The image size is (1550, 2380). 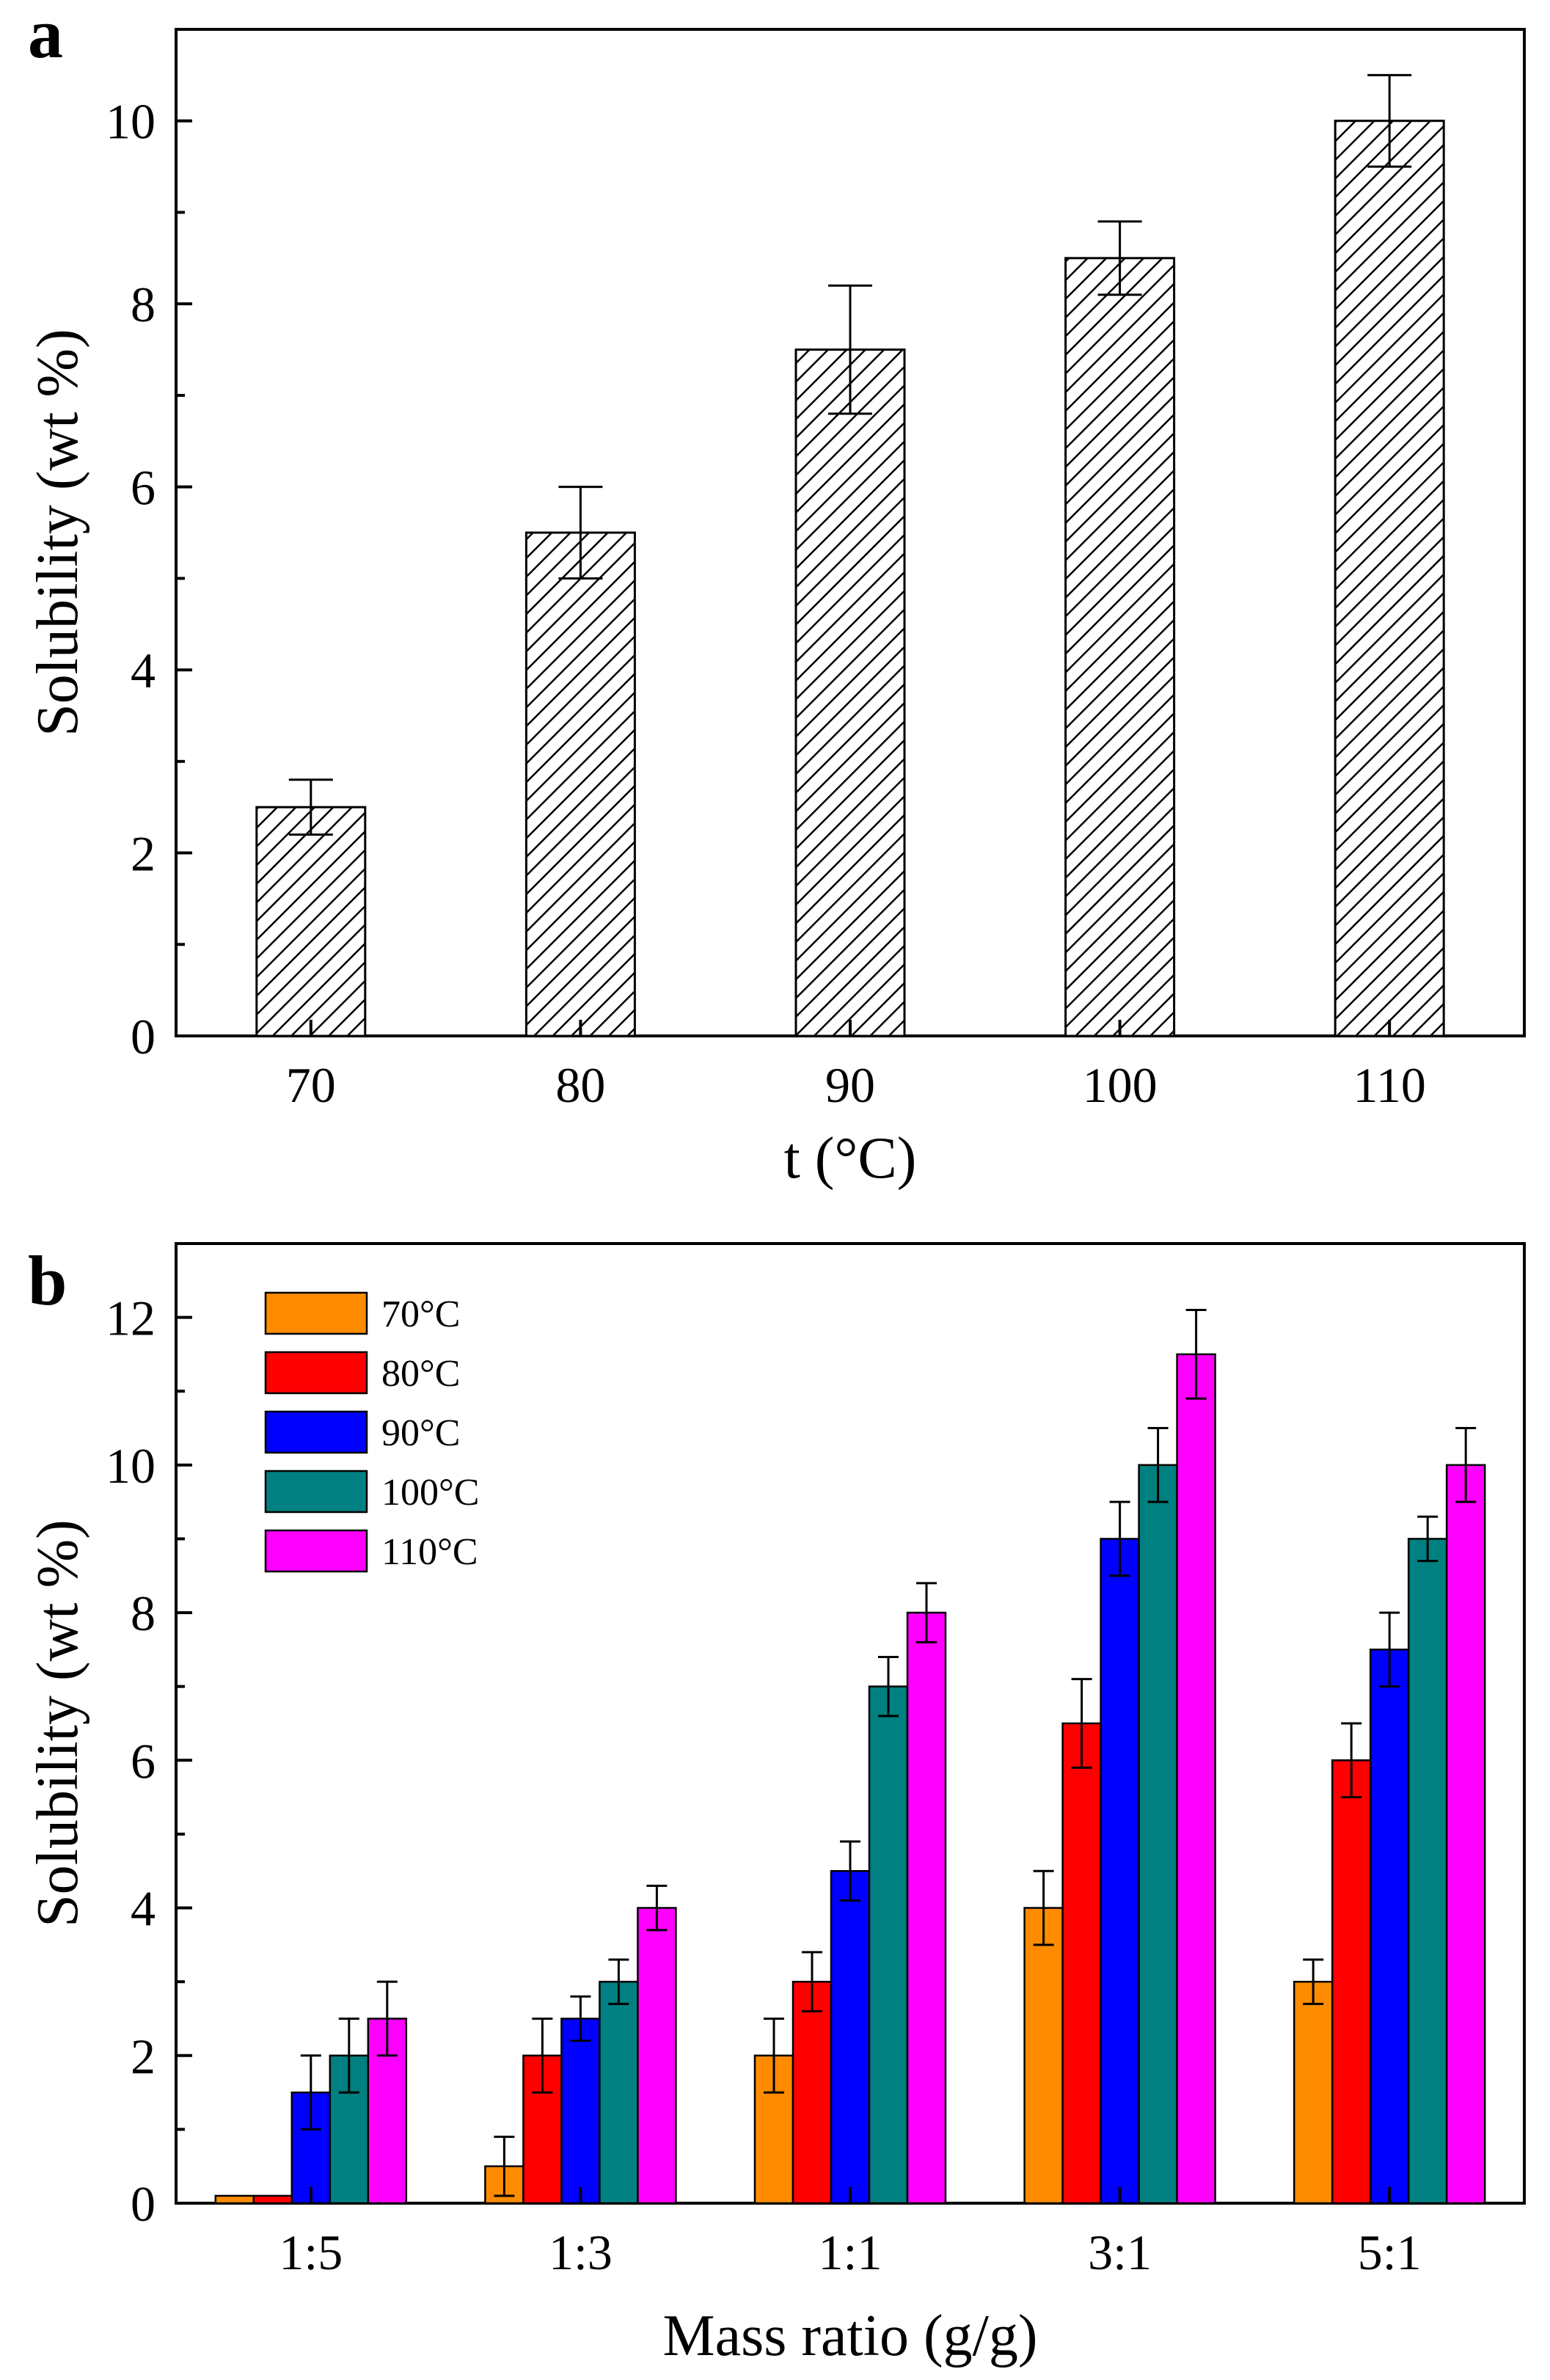 What do you see at coordinates (851, 2037) in the screenshot?
I see `bar-1:1-90°C` at bounding box center [851, 2037].